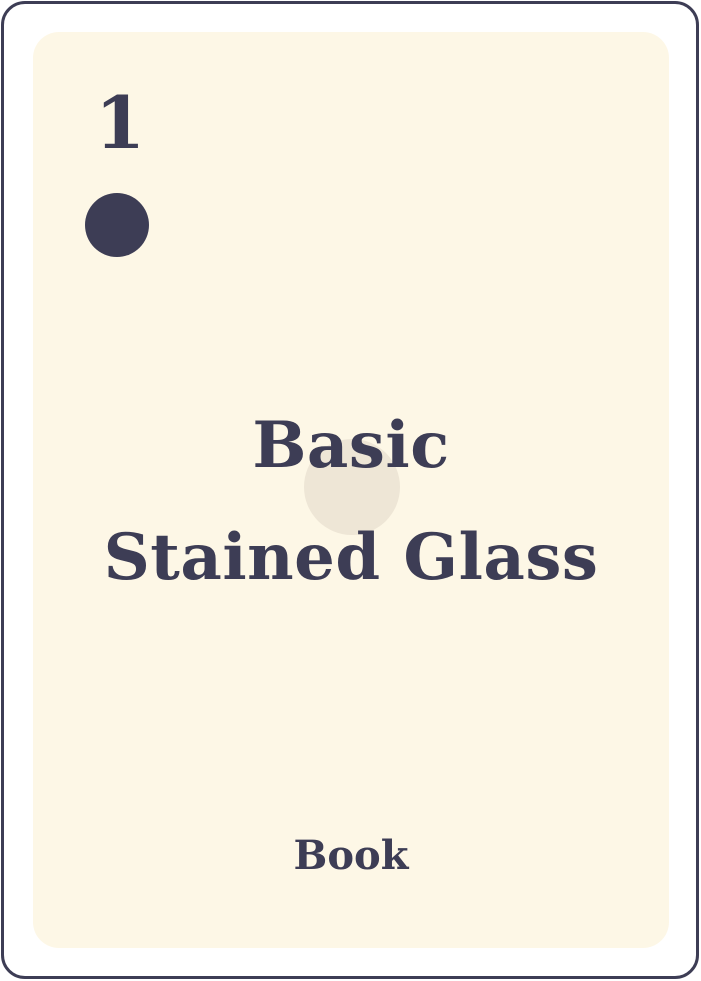  I want to click on card-type-label: Book, so click(351, 855).